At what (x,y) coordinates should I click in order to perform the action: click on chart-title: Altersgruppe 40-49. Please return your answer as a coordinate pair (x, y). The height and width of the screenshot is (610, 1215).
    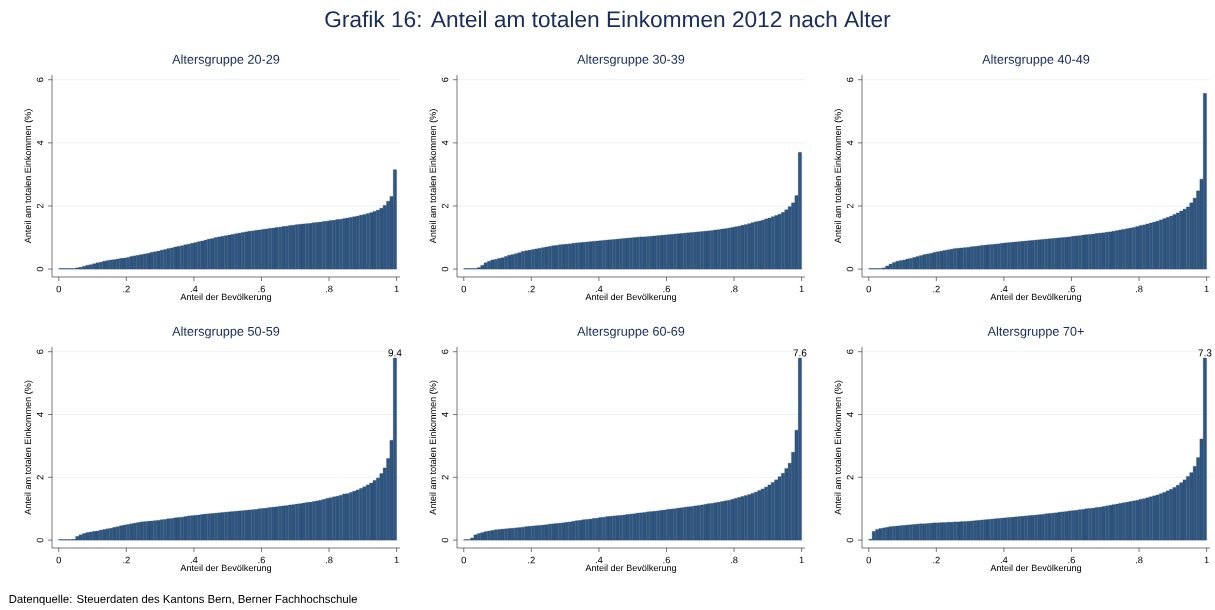
    Looking at the image, I should click on (1036, 60).